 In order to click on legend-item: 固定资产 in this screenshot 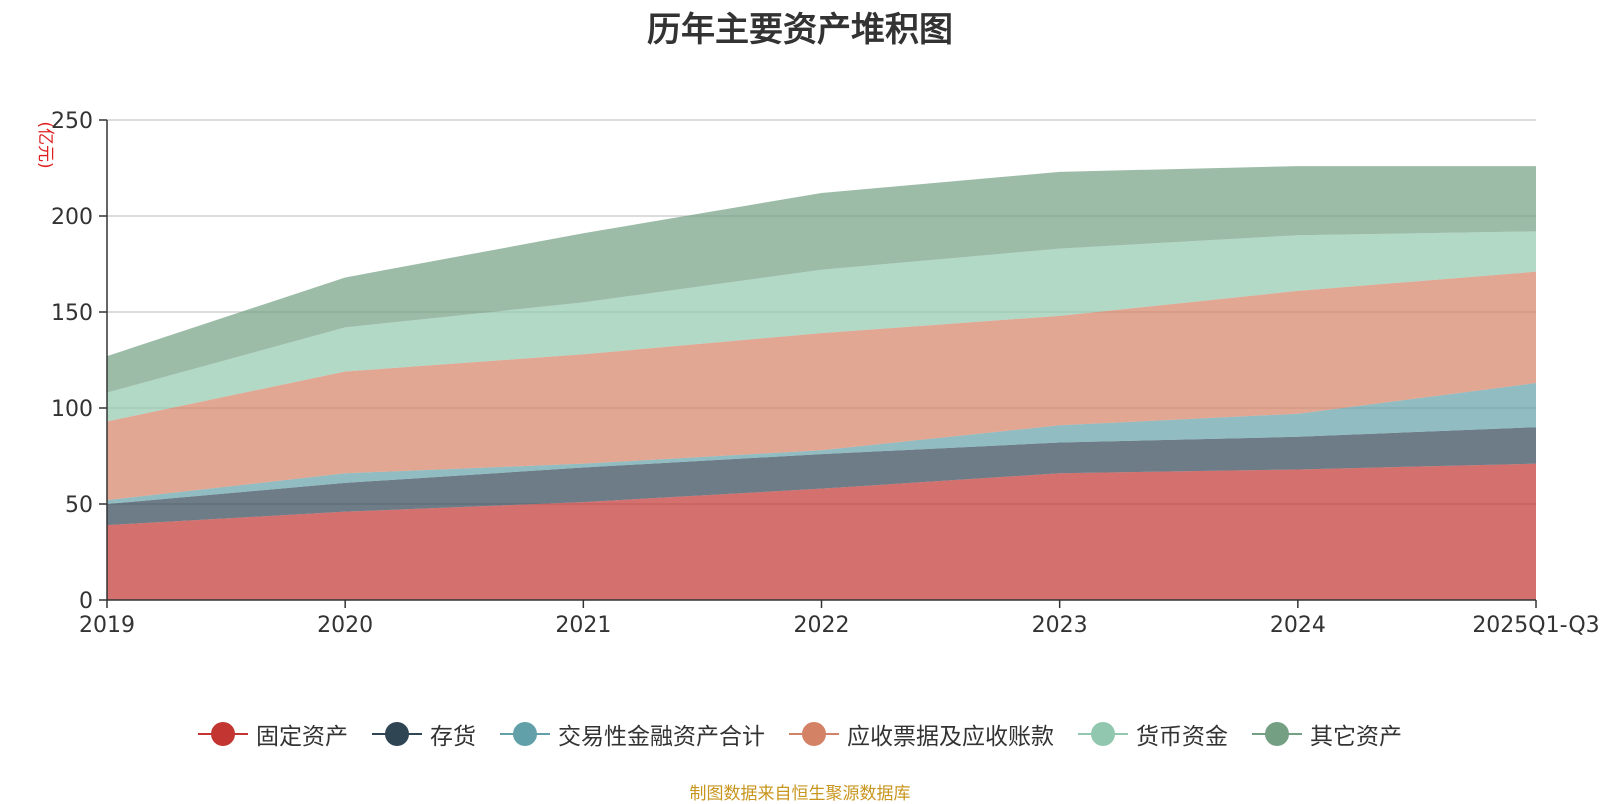, I will do `click(273, 734)`.